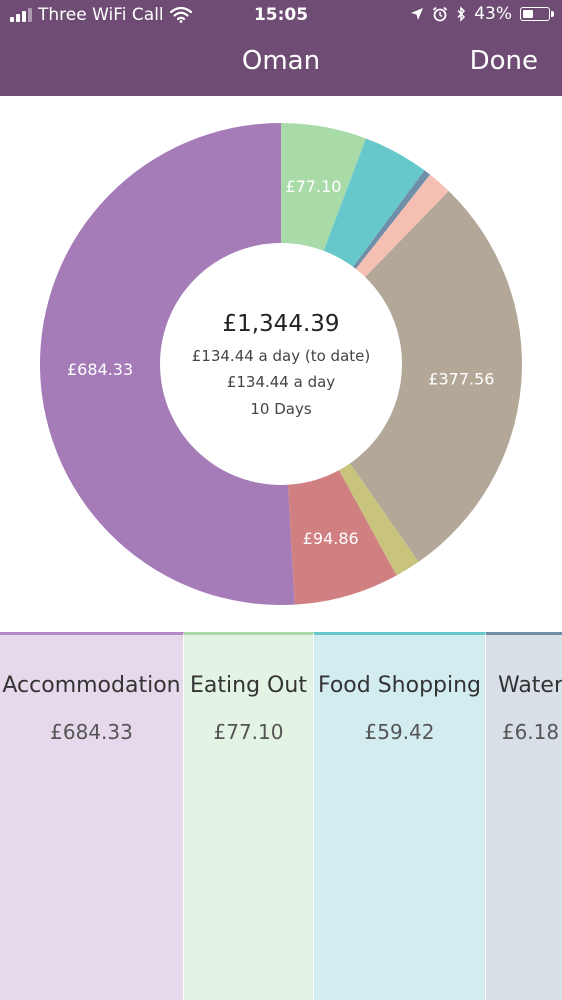  What do you see at coordinates (280, 409) in the screenshot?
I see `trip-days: 10 Days` at bounding box center [280, 409].